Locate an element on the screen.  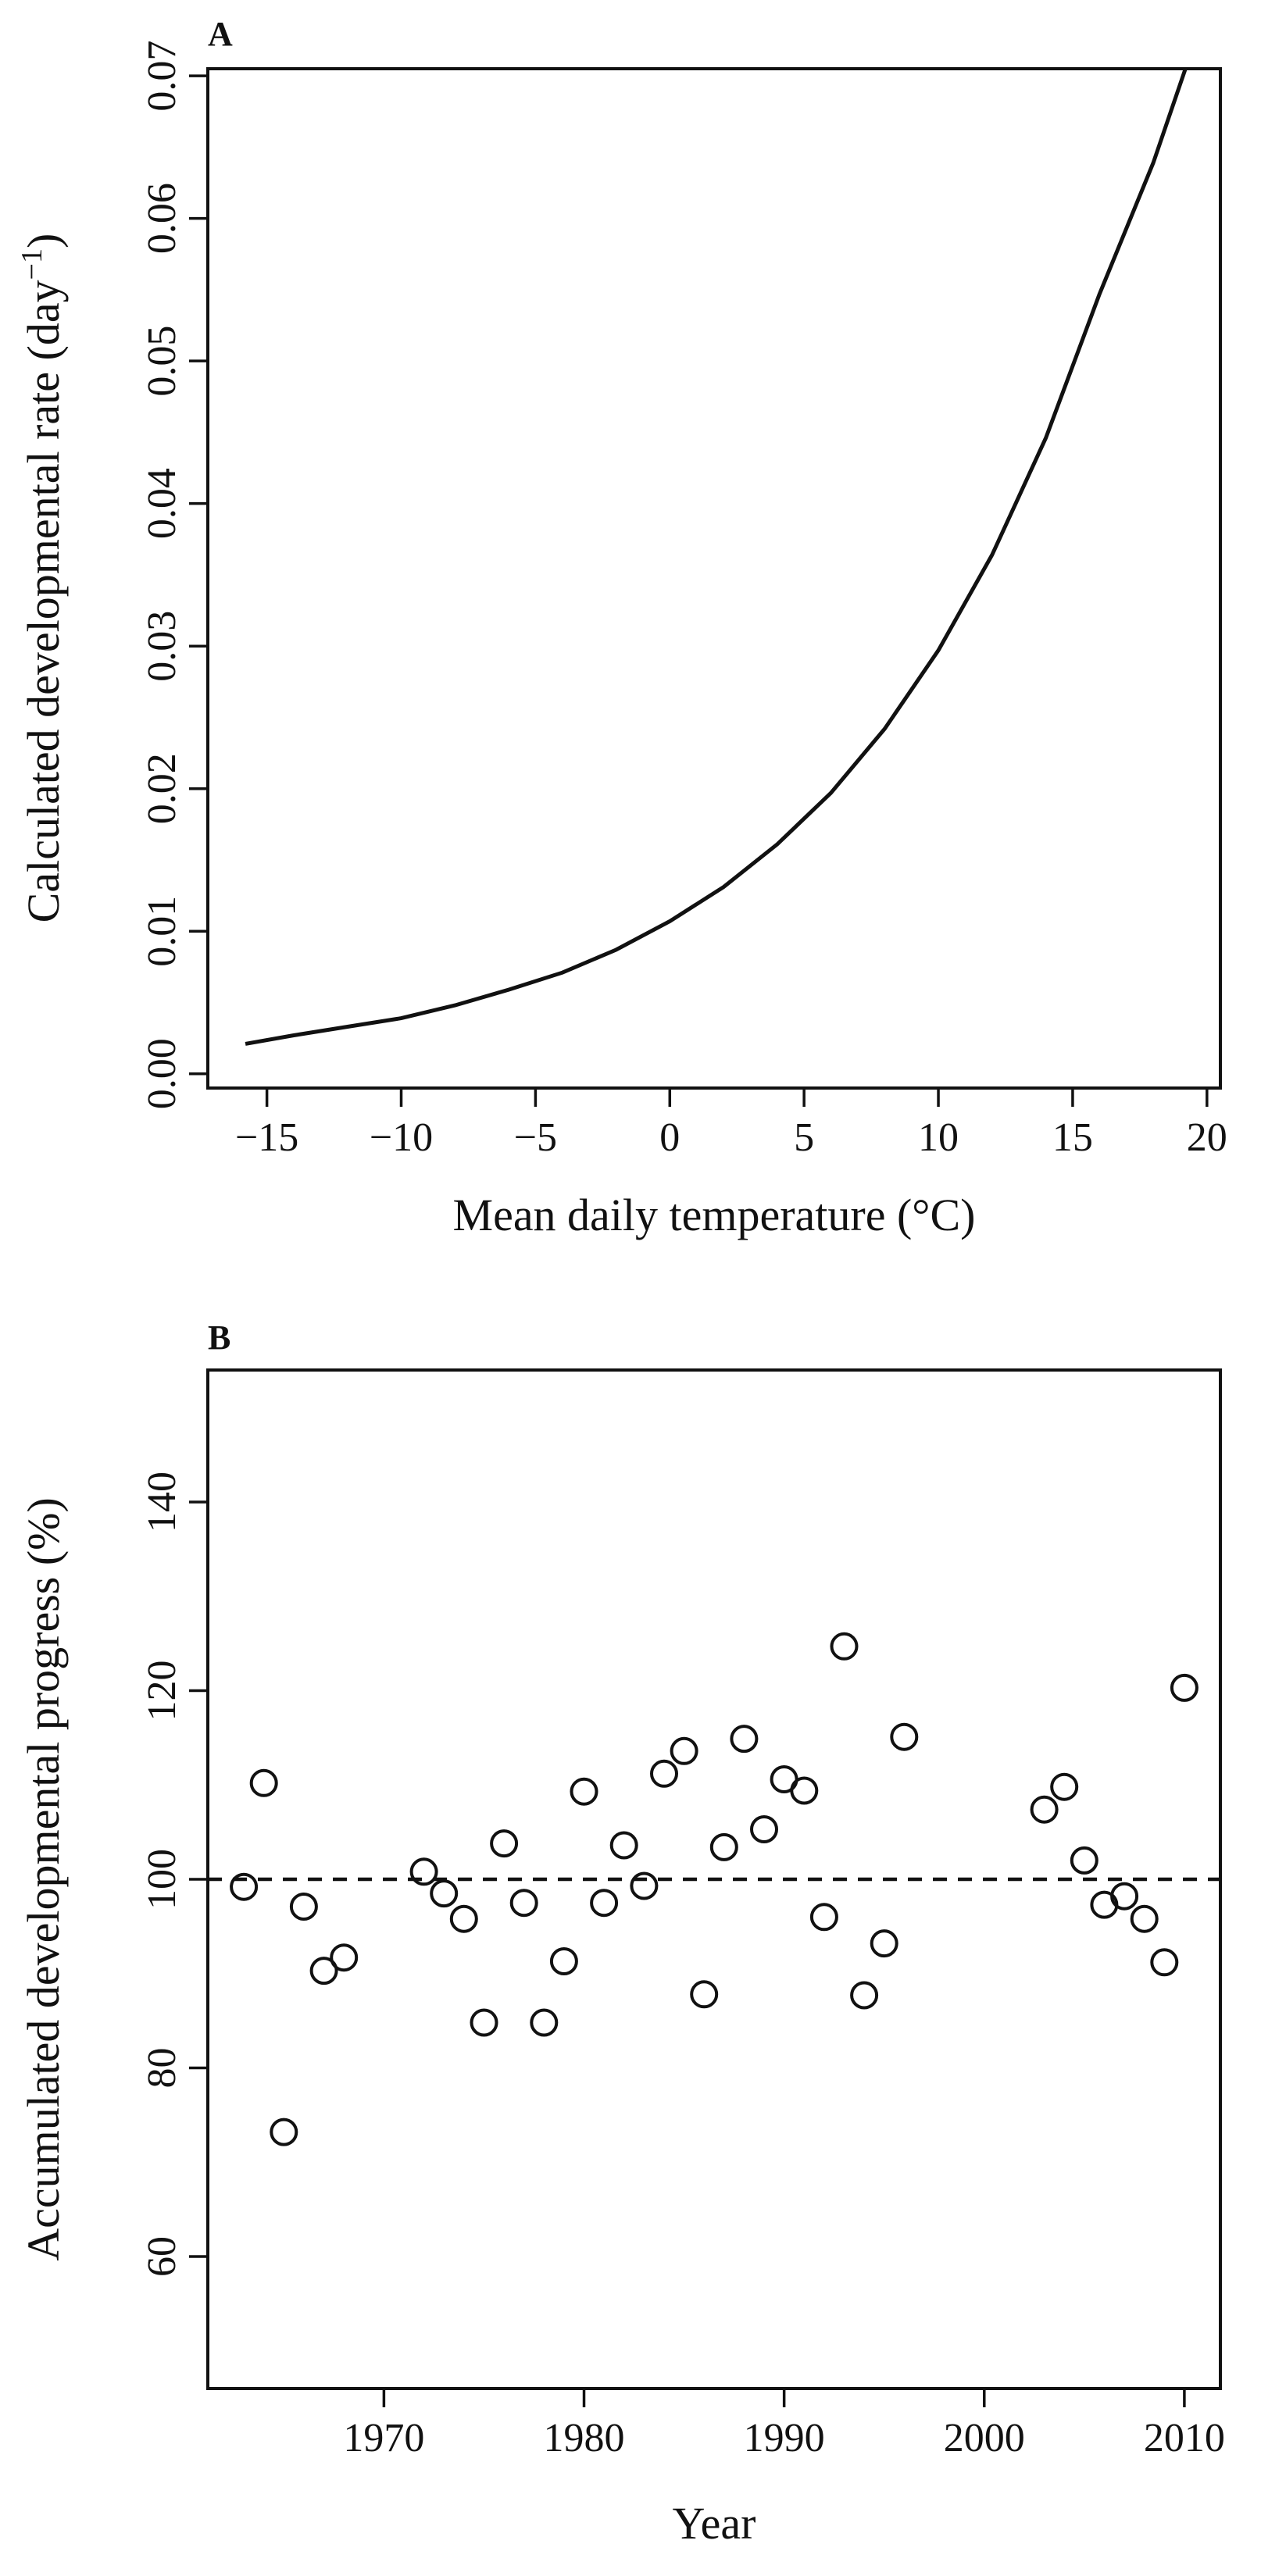
panel-b-y-tick-label: 120 is located at coordinates (162, 1691).